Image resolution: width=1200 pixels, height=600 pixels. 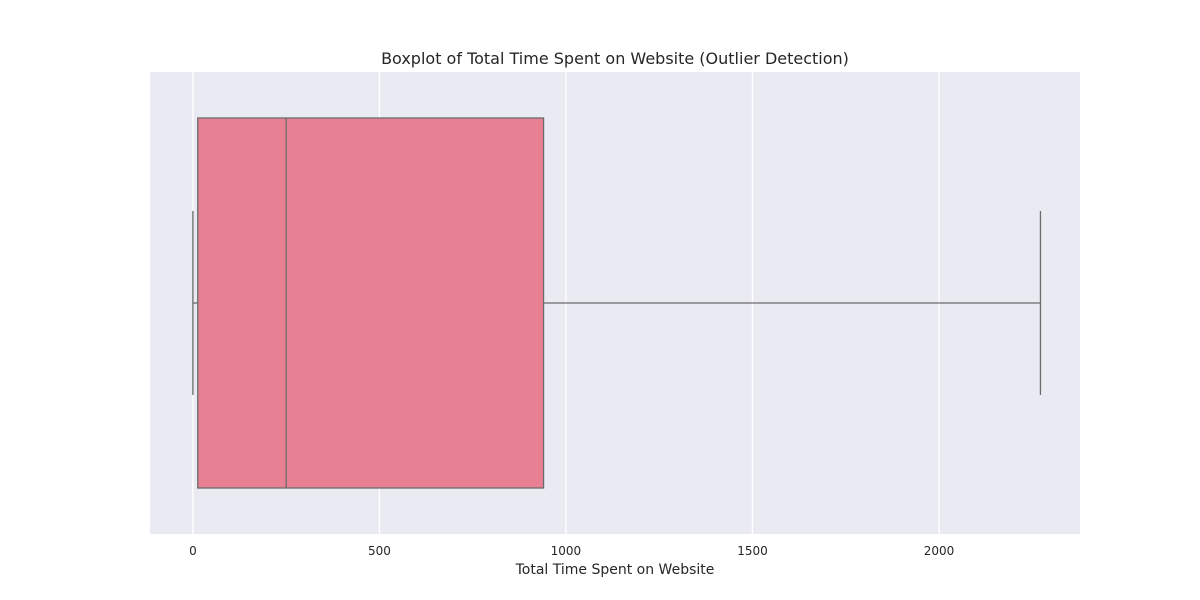 I want to click on x-tick-label-1500: 1500, so click(x=752, y=551).